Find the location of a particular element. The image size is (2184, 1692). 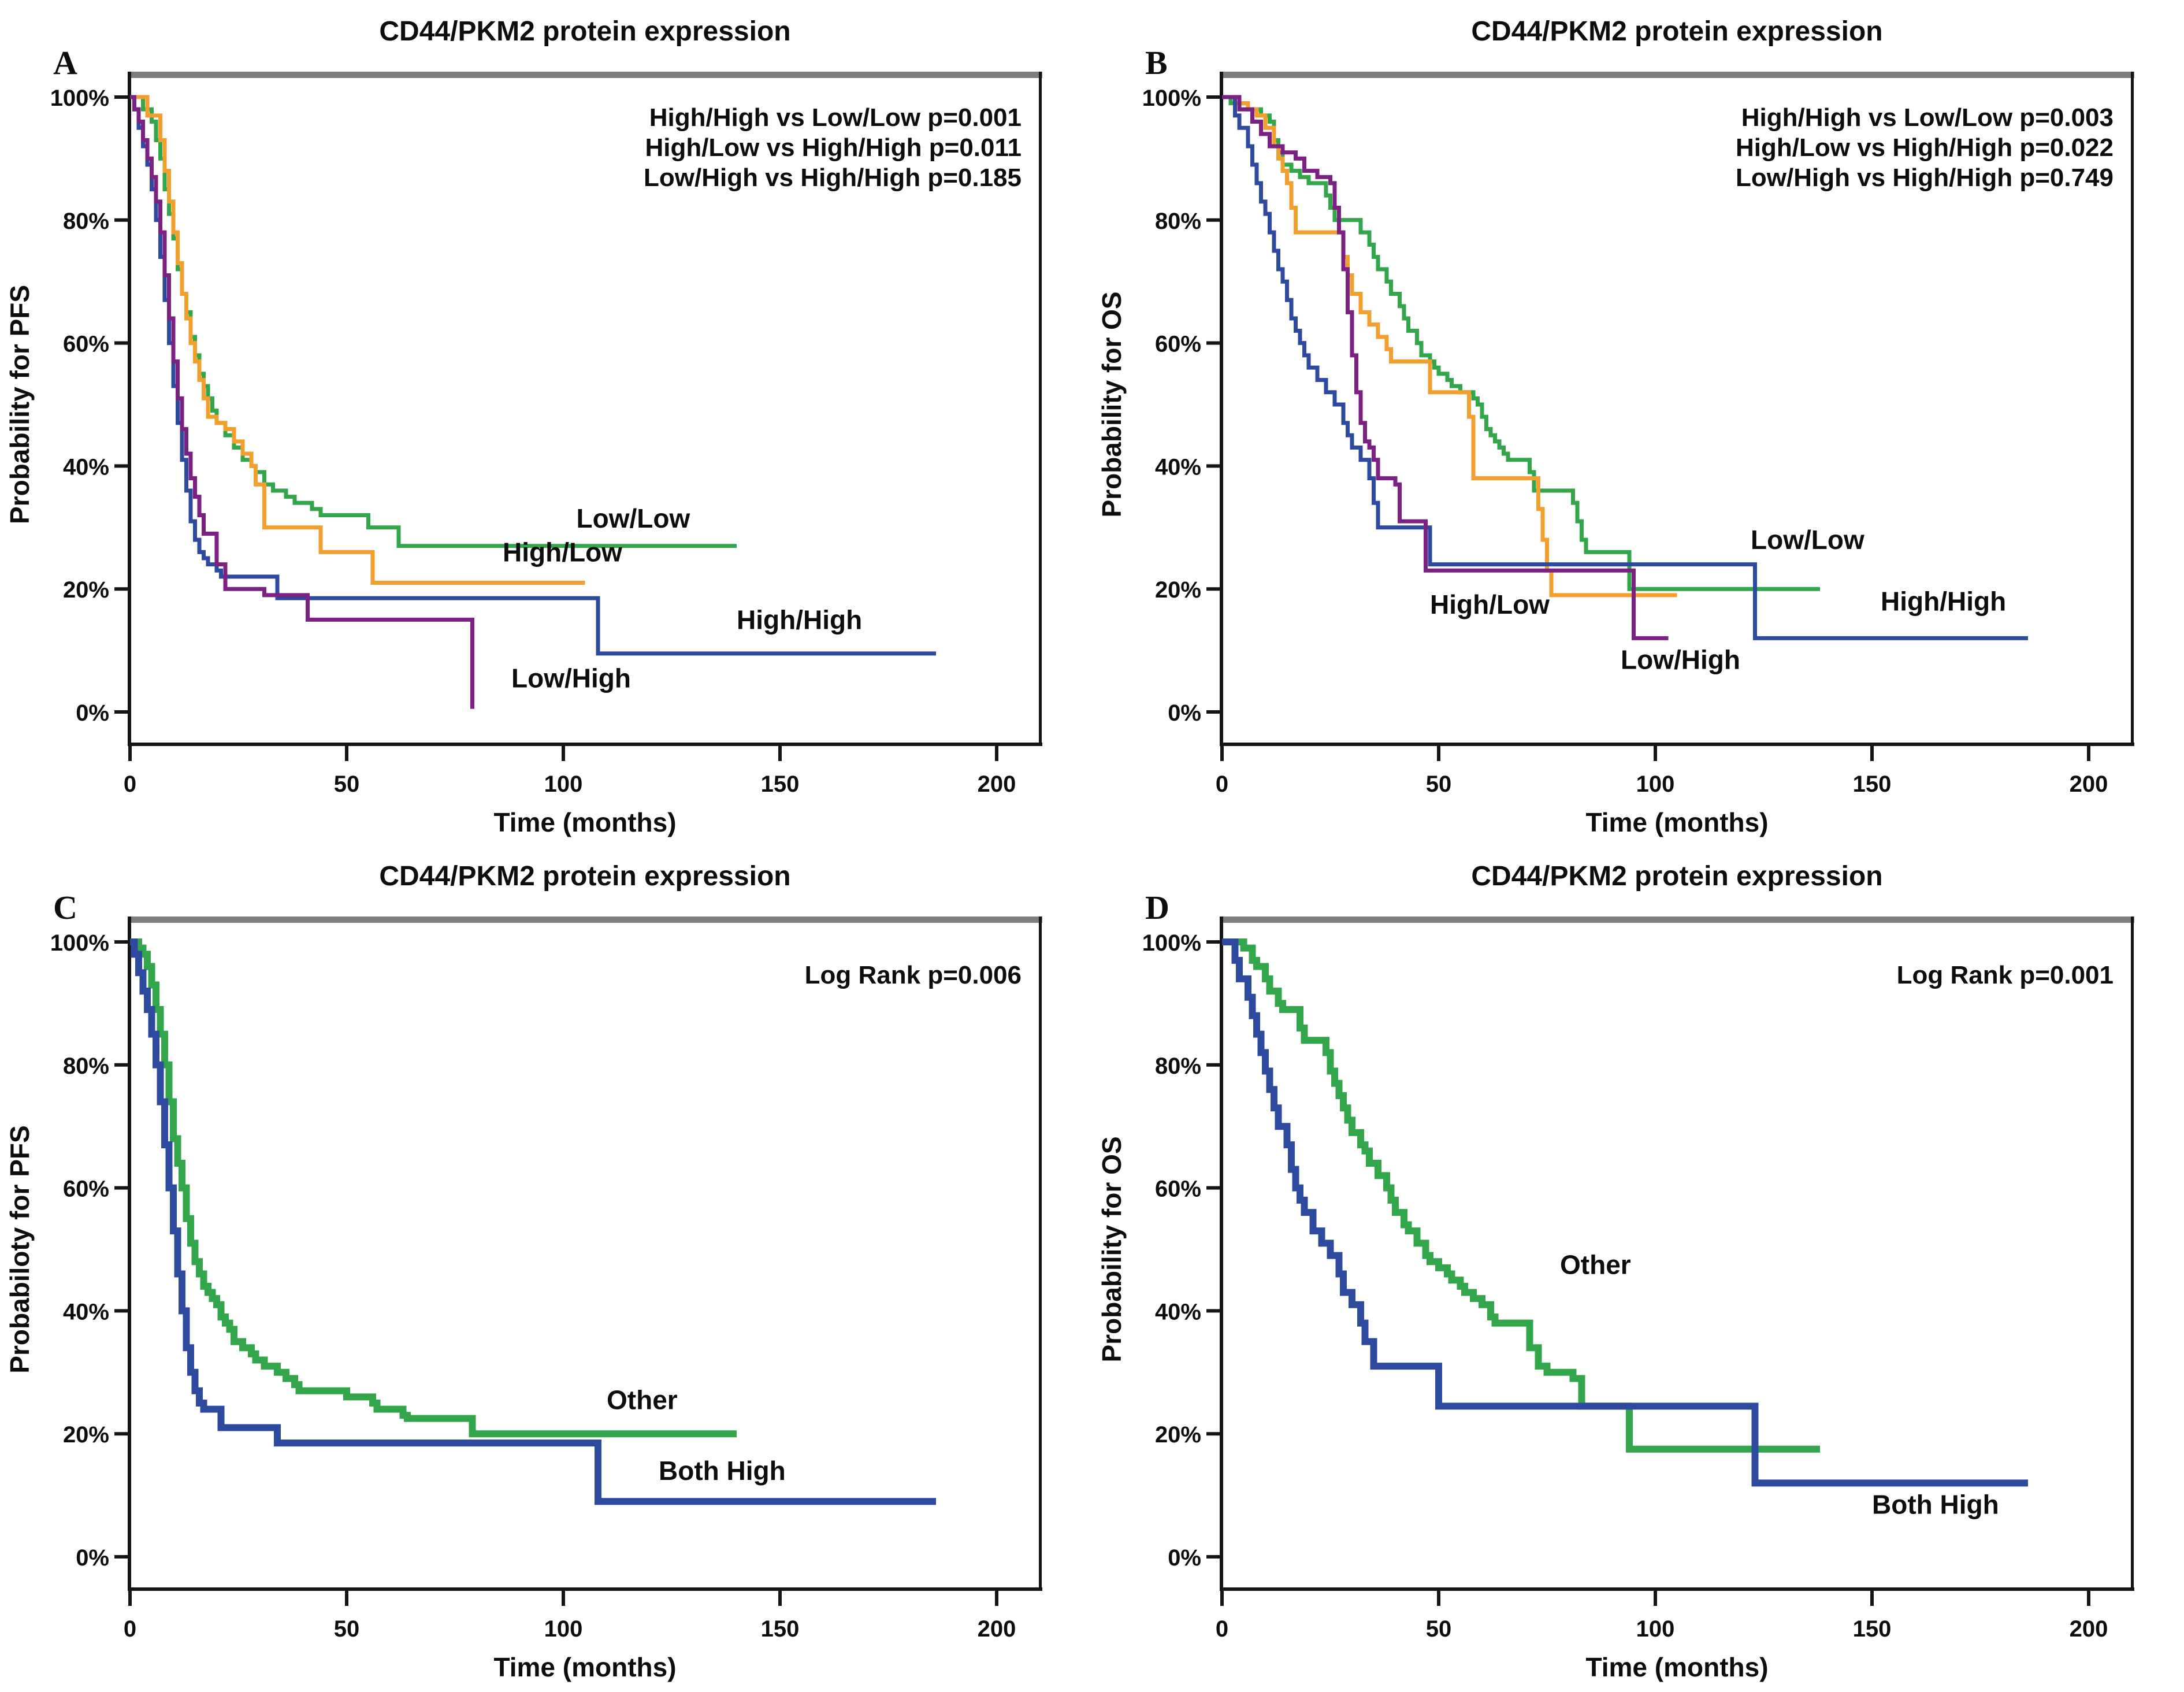

x-tick-label: 100 is located at coordinates (563, 1629).